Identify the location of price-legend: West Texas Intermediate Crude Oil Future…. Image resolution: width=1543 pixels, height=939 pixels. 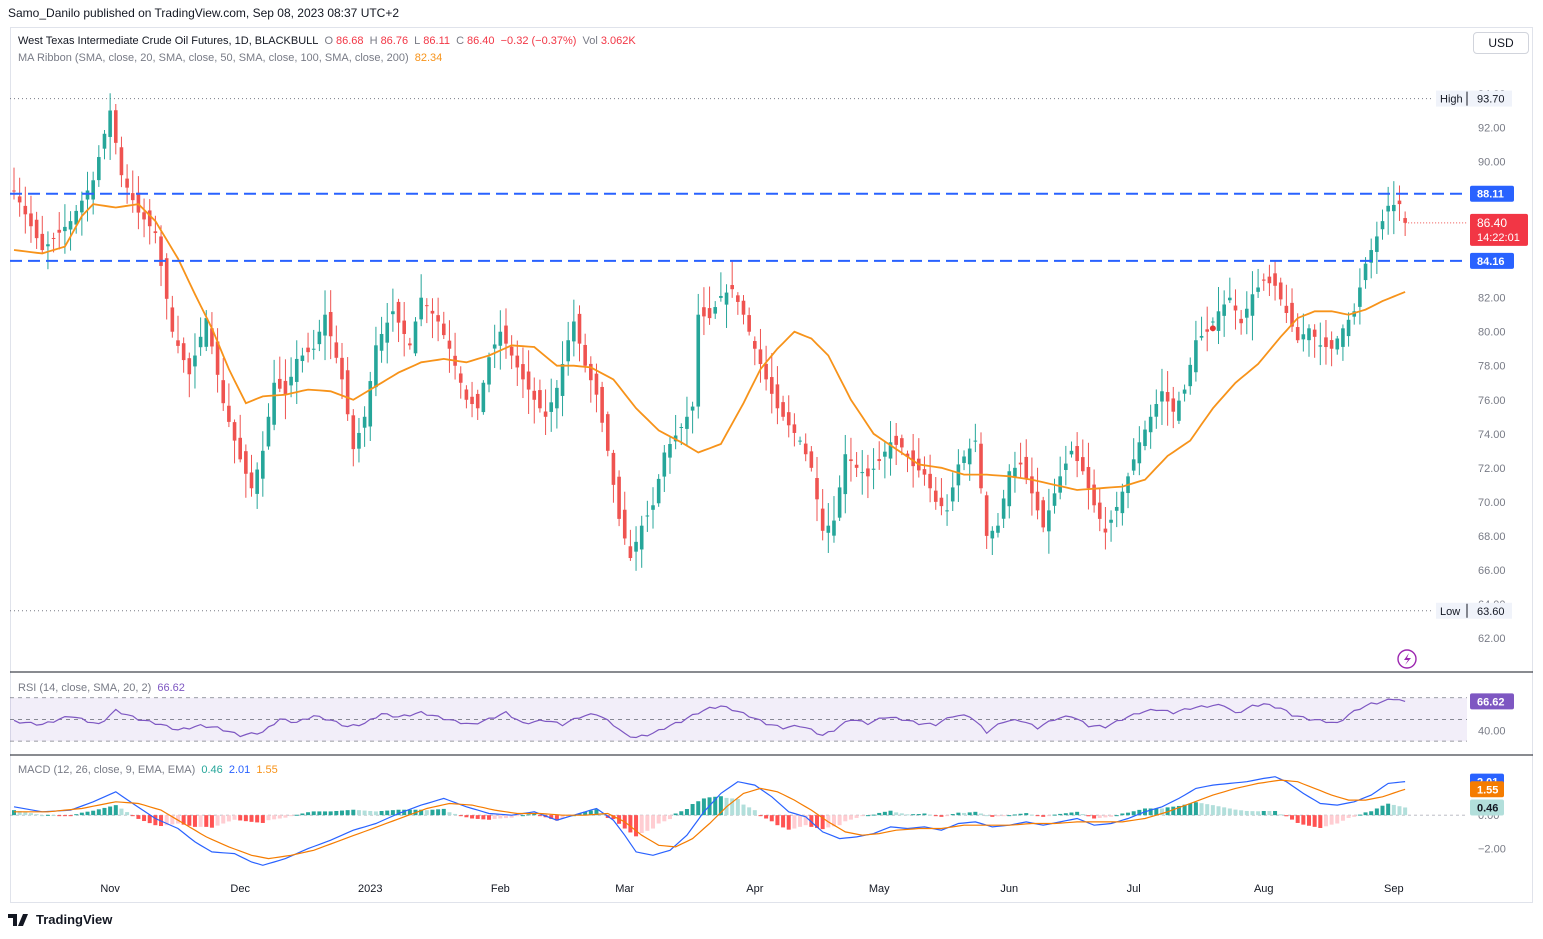
(328, 41).